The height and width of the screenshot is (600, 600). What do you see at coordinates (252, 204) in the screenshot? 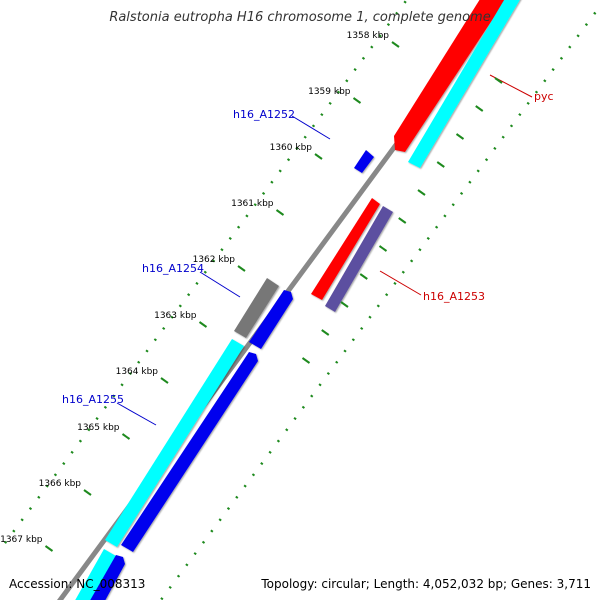
I see `tick-label: 1361 kbp` at bounding box center [252, 204].